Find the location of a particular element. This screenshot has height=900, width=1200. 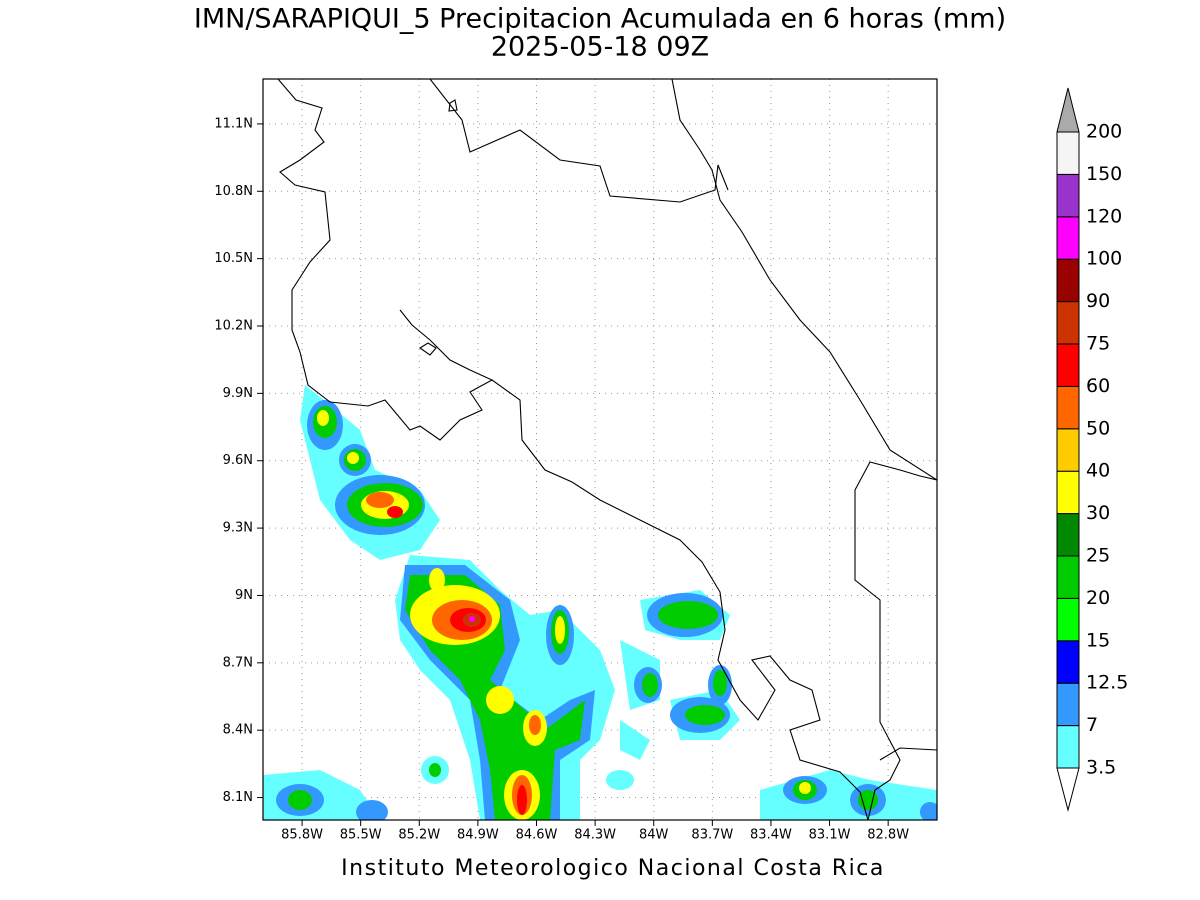

colorbar-label: 200 is located at coordinates (1104, 132).